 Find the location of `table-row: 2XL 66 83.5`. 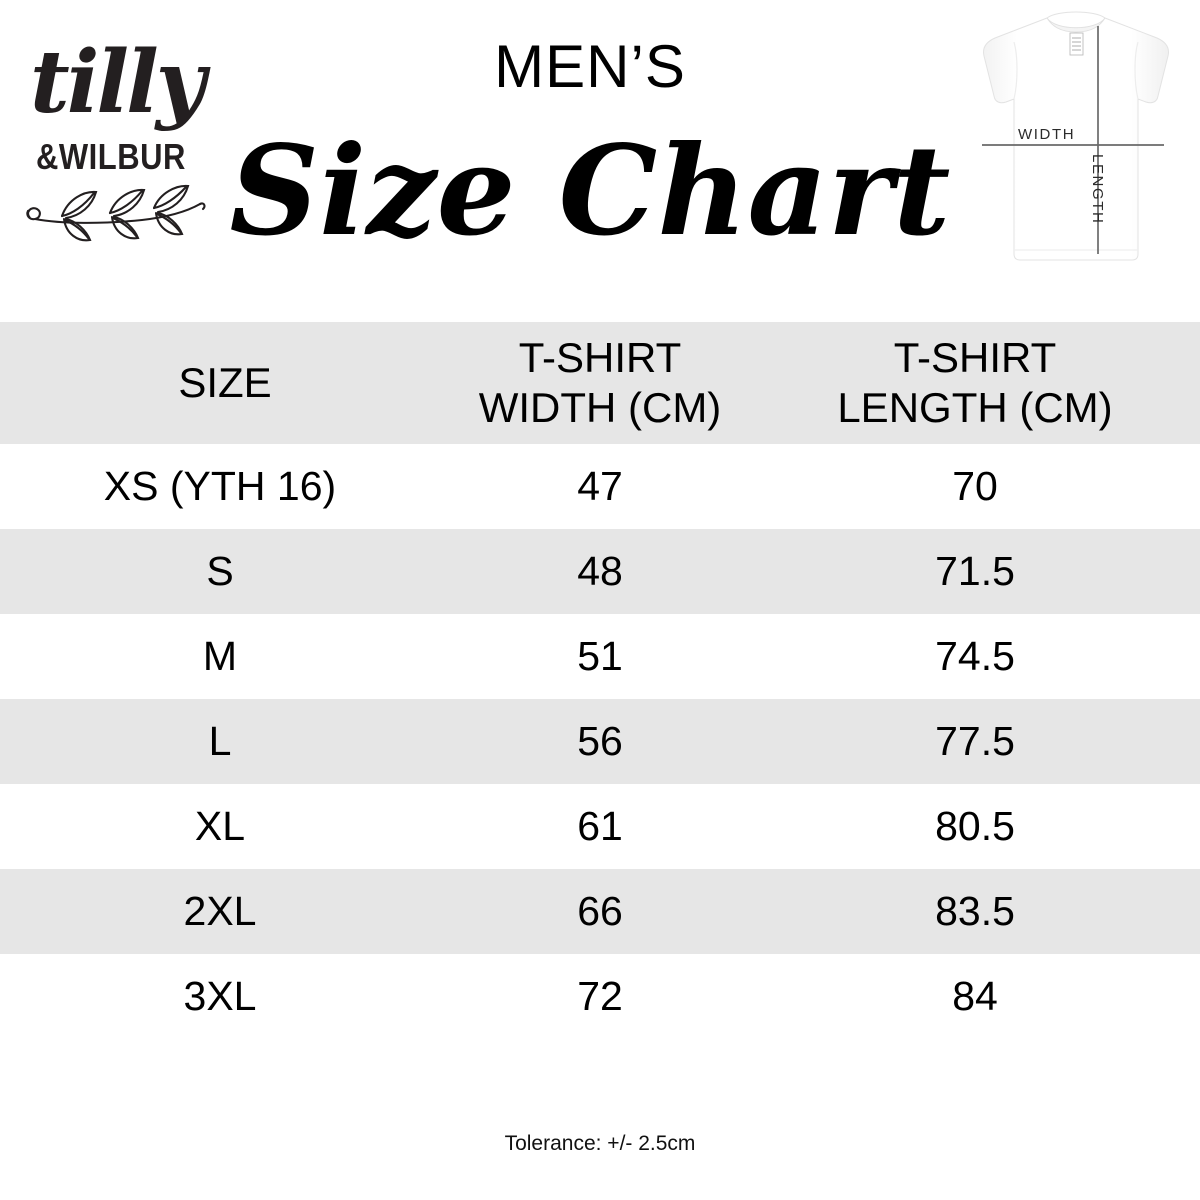

table-row: 2XL 66 83.5 is located at coordinates (600, 911).